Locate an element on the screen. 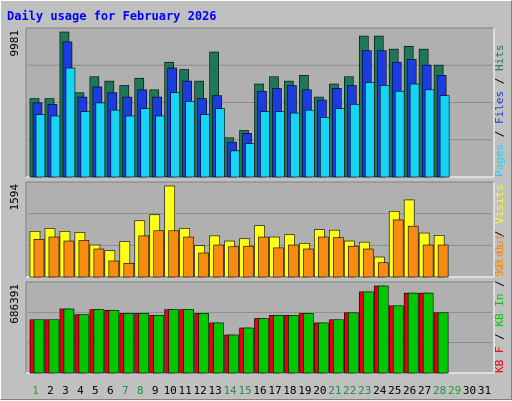 This screenshot has width=512, height=401. day-label-13: 13 is located at coordinates (214, 390).